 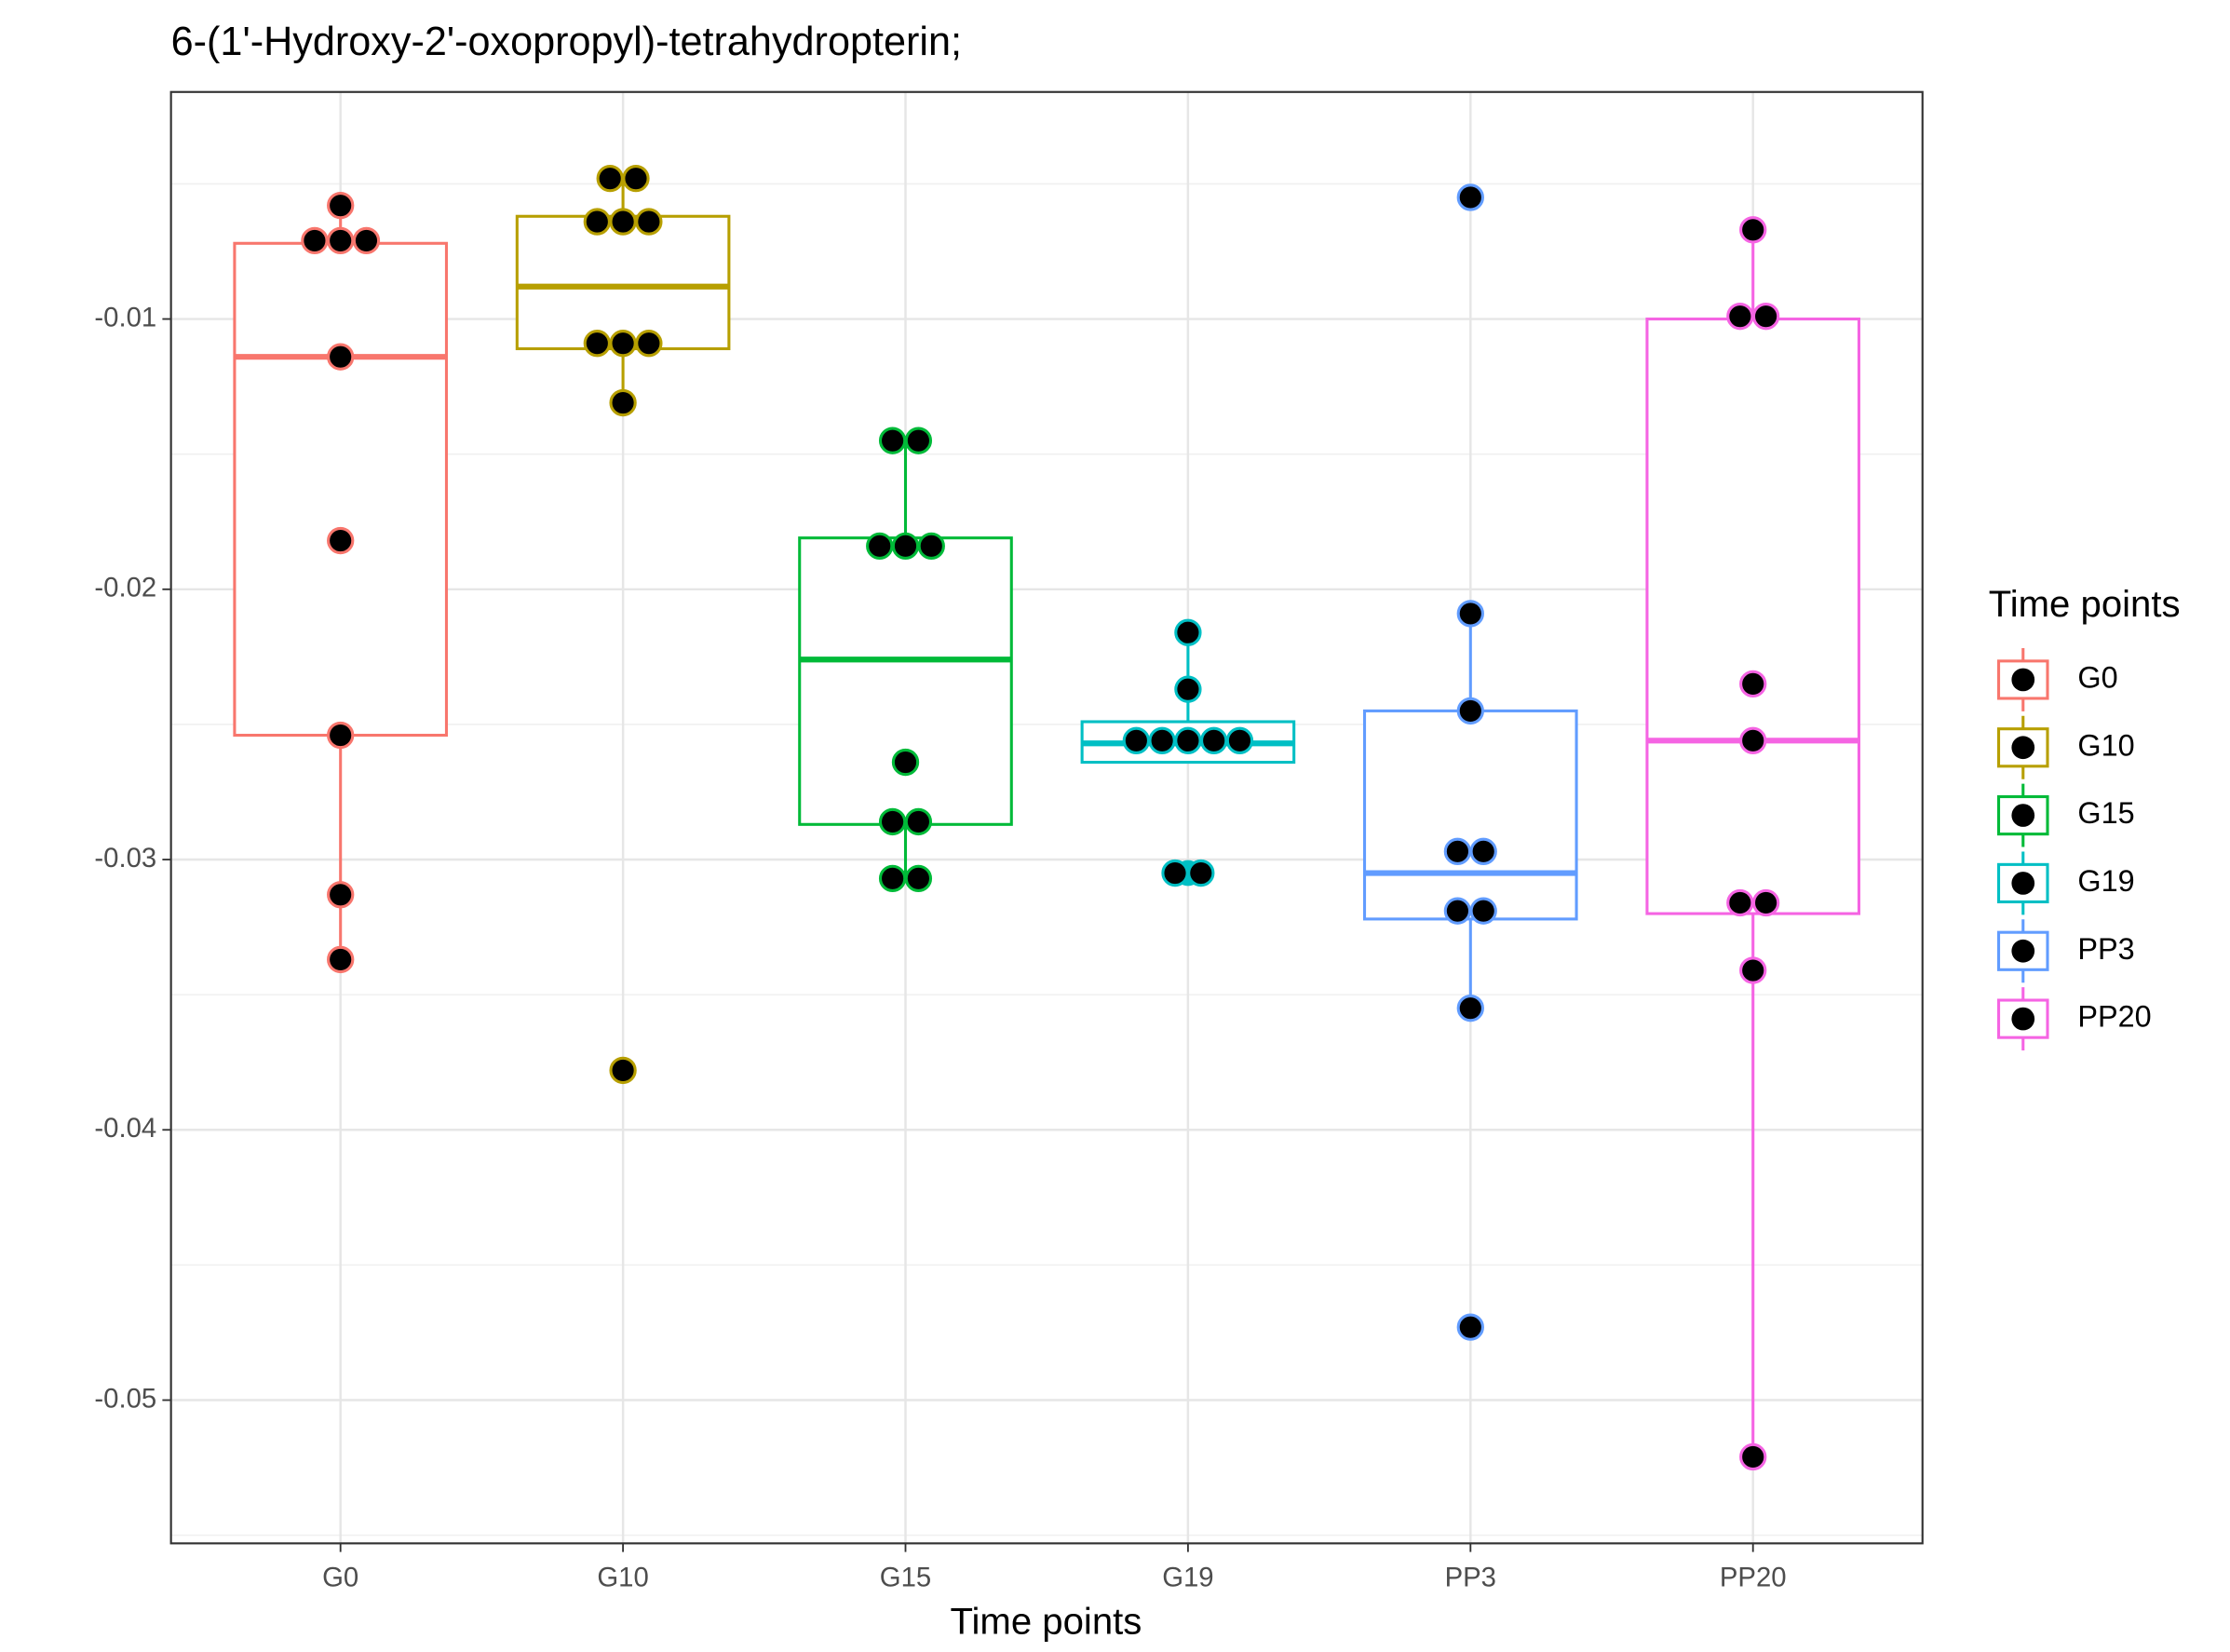 I want to click on x-tick-label: G19, so click(x=1187, y=1578).